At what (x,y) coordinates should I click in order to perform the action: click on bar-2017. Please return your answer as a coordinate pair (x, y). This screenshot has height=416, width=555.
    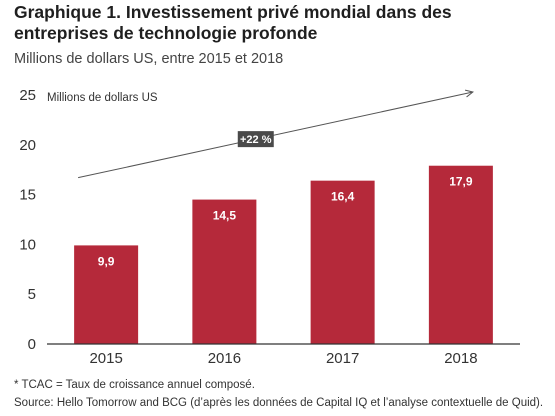
    Looking at the image, I should click on (342, 262).